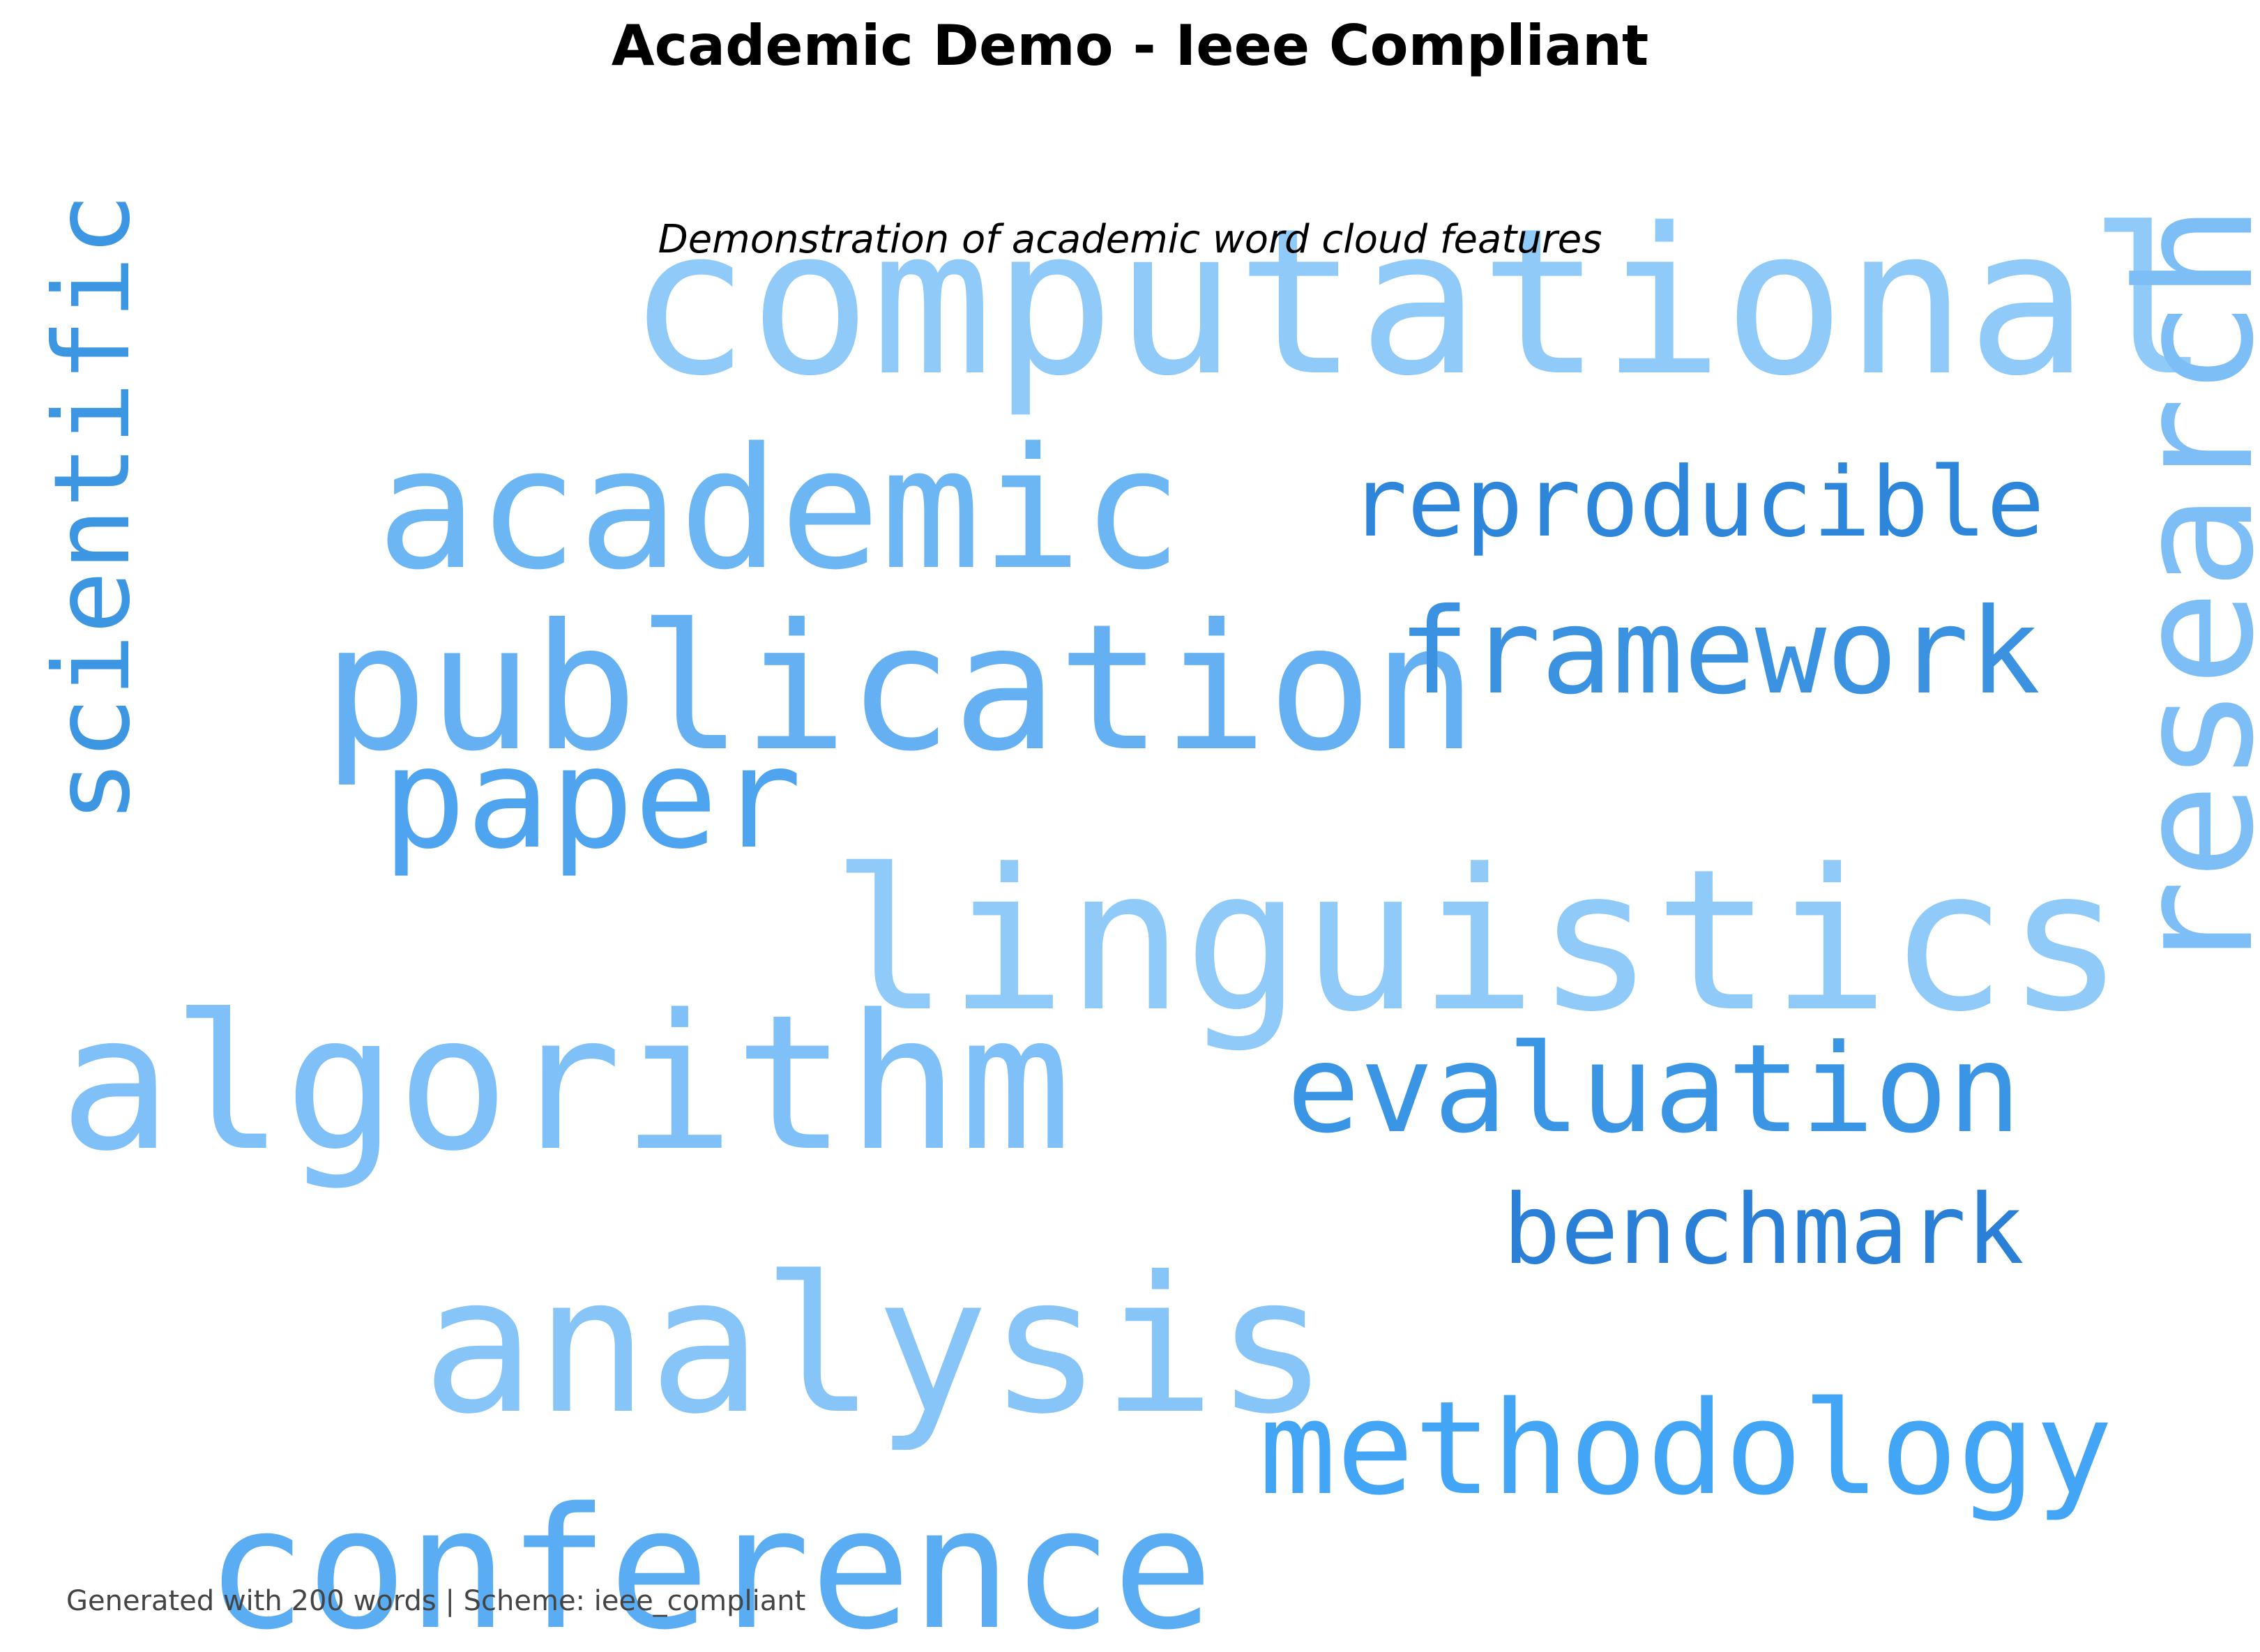  What do you see at coordinates (901, 687) in the screenshot?
I see `word-publication: publication` at bounding box center [901, 687].